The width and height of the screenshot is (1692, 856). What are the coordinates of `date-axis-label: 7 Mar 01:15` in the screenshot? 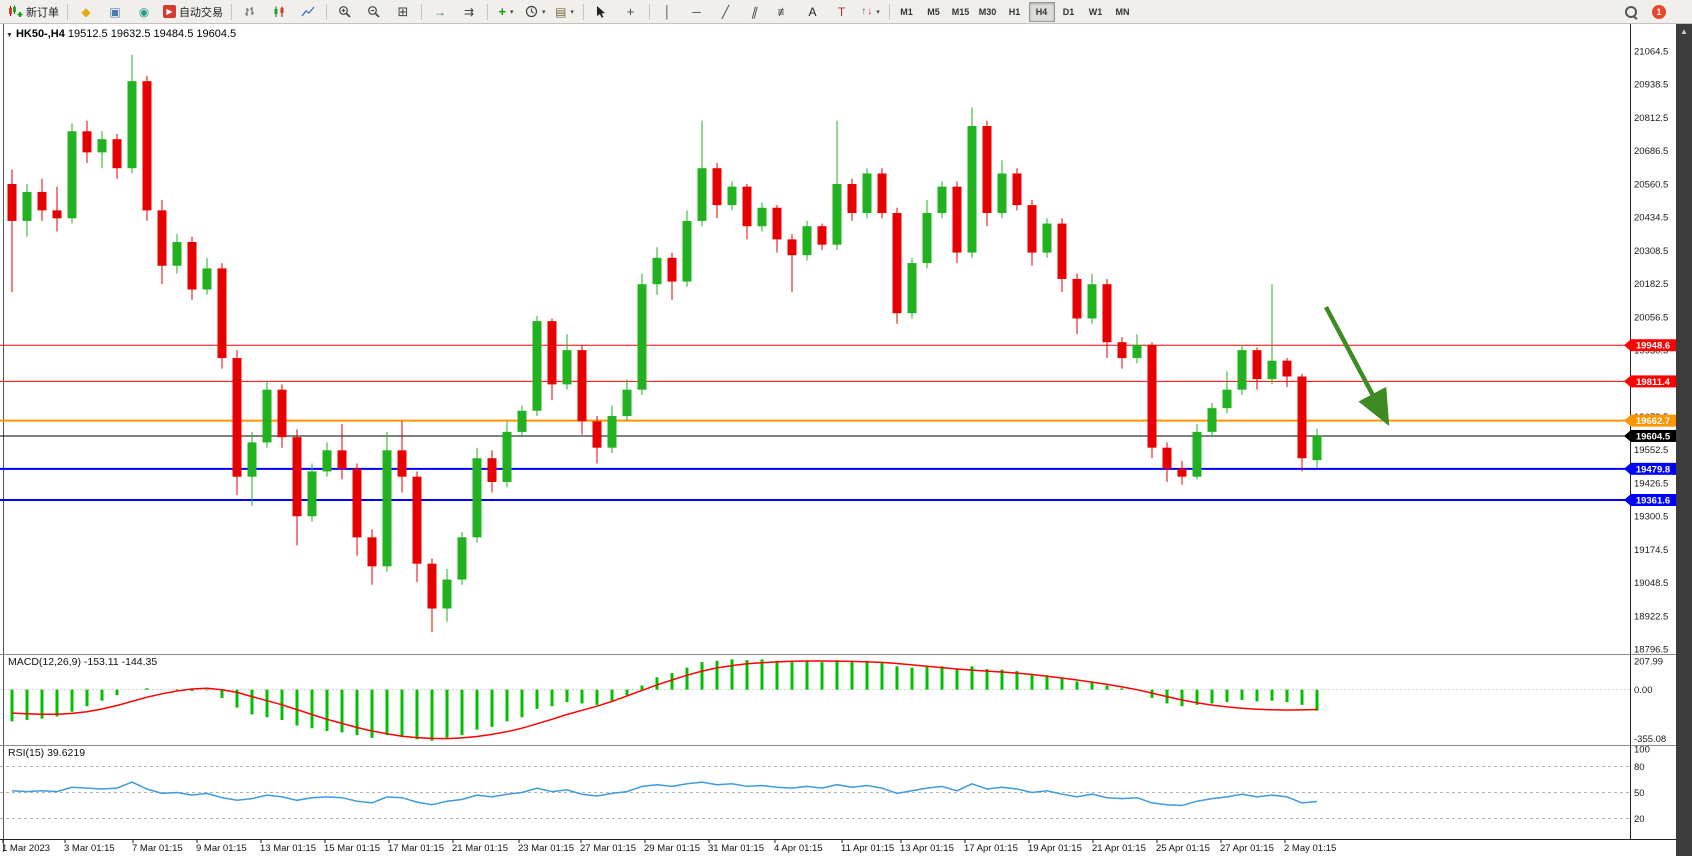 It's located at (157, 848).